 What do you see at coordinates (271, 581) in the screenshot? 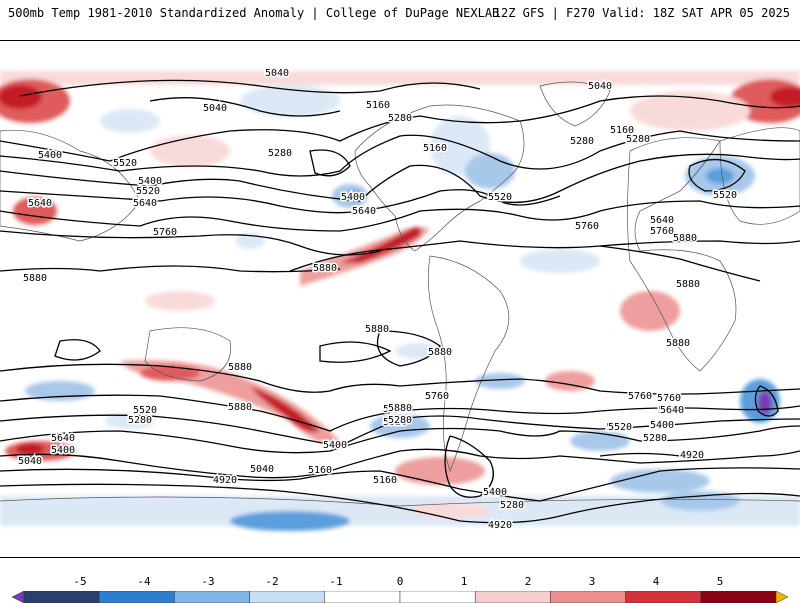
I see `colorbar-tick-label: -2` at bounding box center [271, 581].